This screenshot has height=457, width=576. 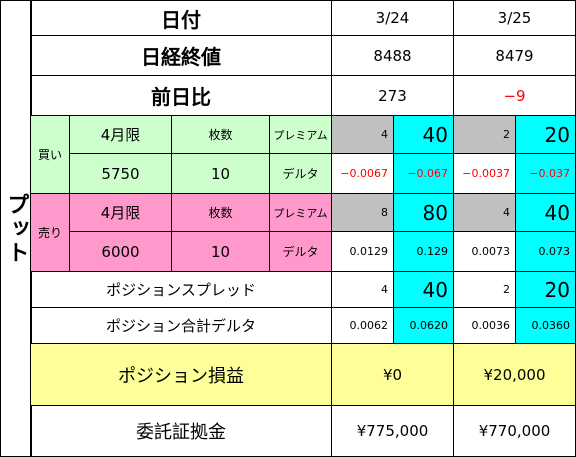 I want to click on buy-delta-d2-total: −0.037, so click(x=546, y=174).